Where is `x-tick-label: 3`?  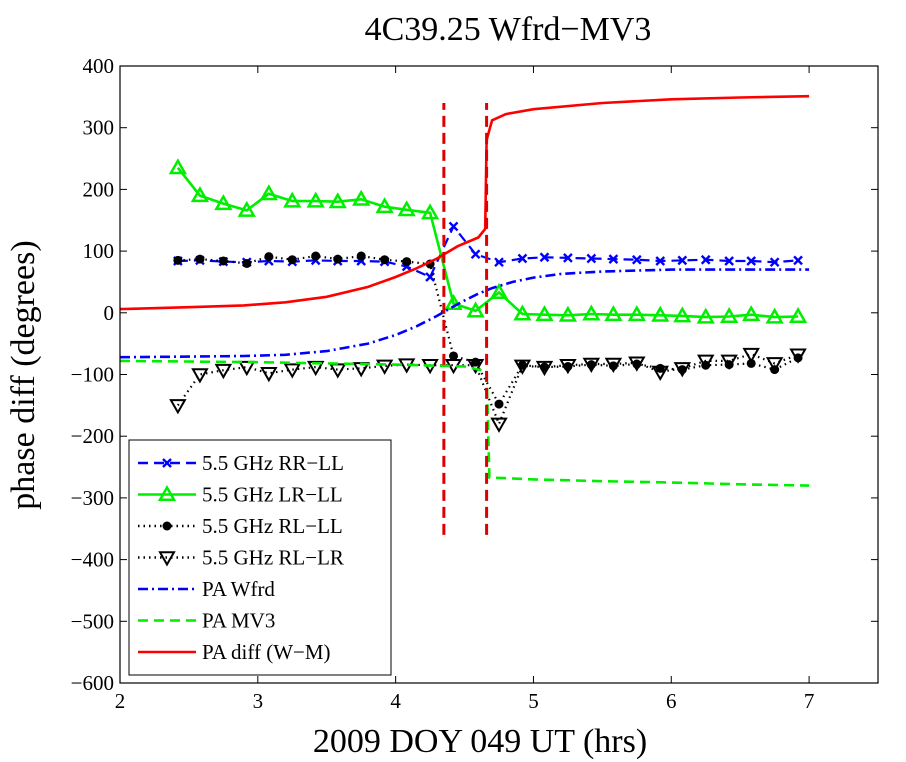 x-tick-label: 3 is located at coordinates (258, 701).